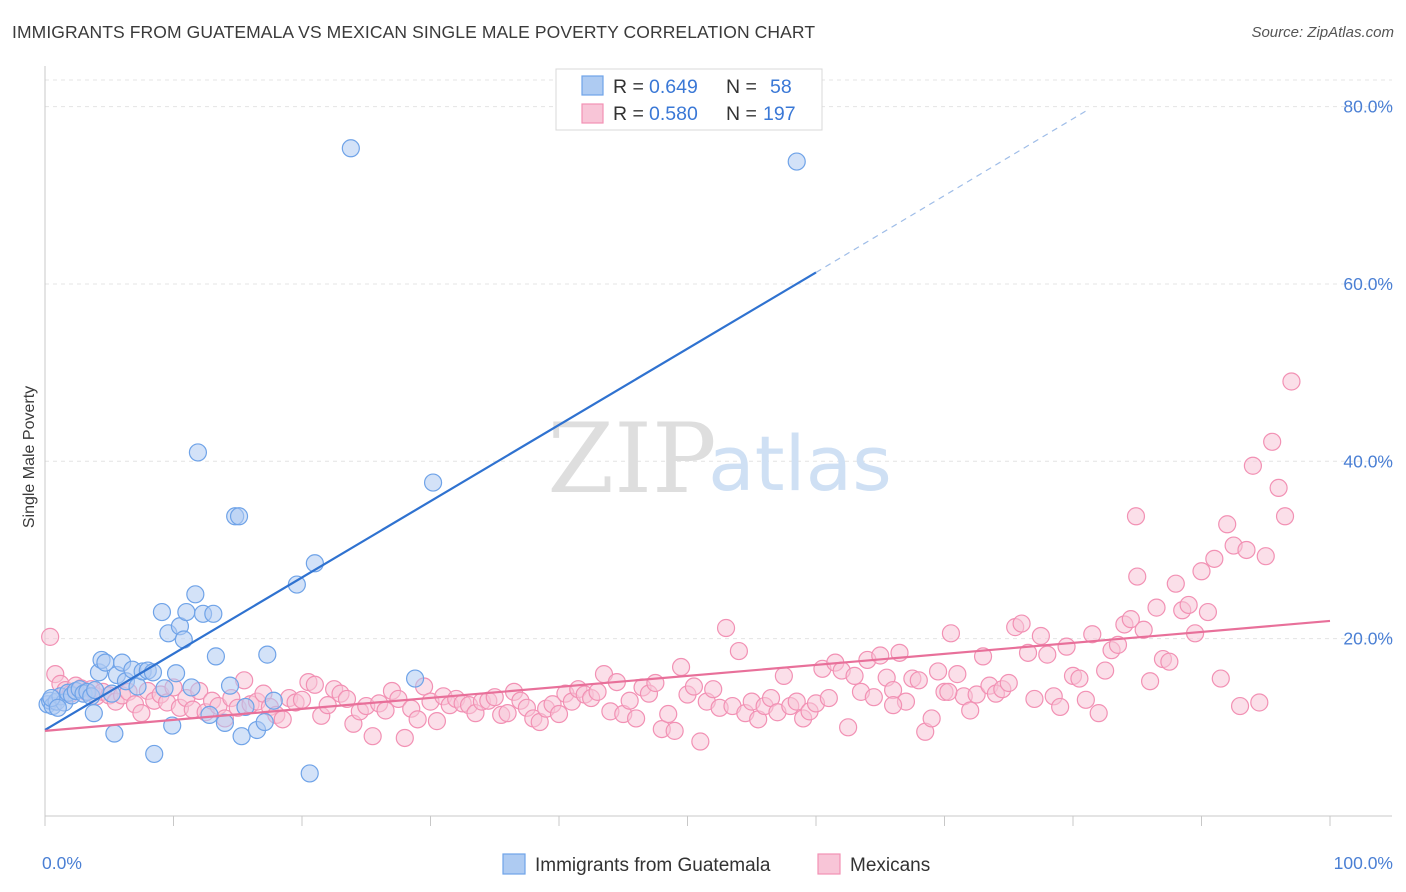 Image resolution: width=1406 pixels, height=892 pixels. I want to click on series-legend: Immigrants from Guatemala Mexicans, so click(716, 864).